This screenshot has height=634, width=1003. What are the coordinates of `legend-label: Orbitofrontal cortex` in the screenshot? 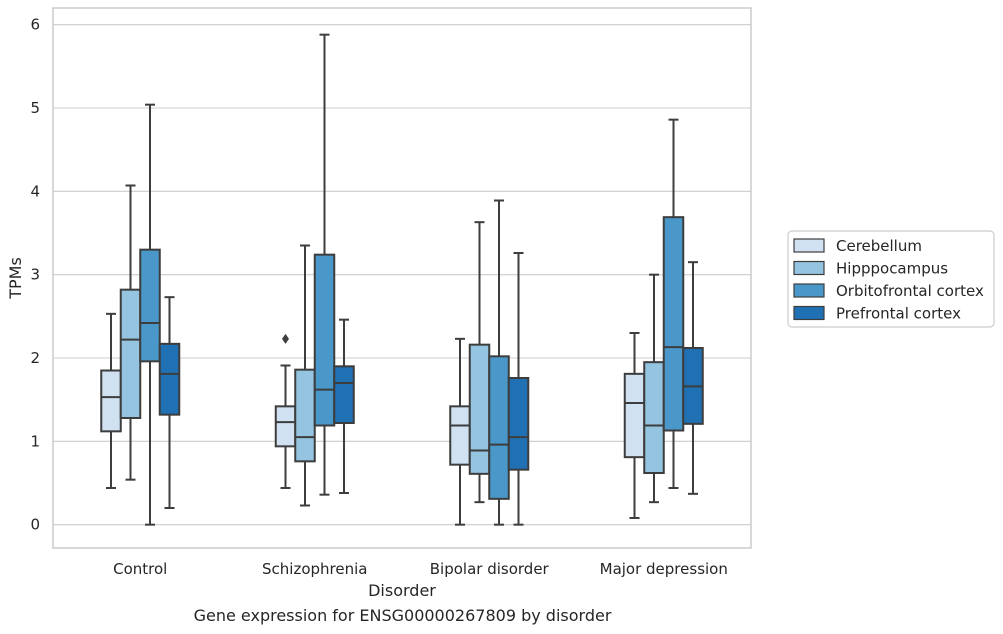 It's located at (910, 291).